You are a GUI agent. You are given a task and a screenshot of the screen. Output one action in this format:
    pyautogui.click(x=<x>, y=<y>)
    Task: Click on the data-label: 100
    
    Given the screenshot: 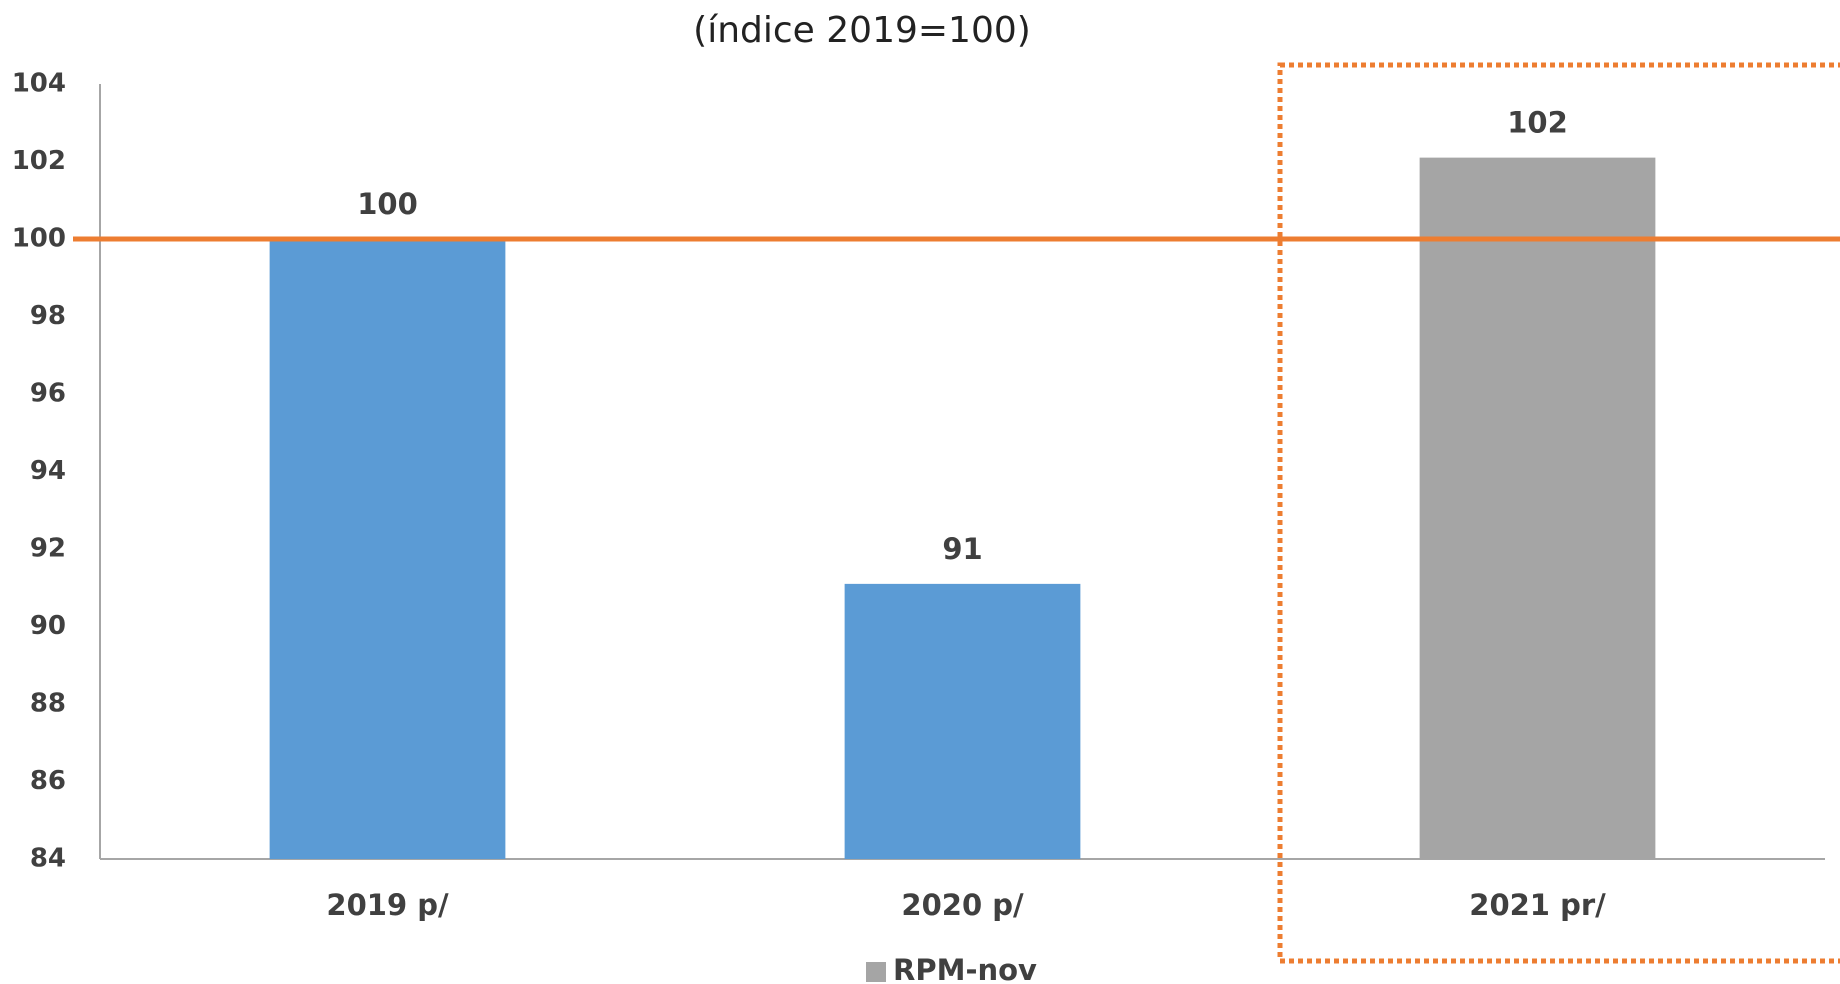 What is the action you would take?
    pyautogui.click(x=387, y=204)
    